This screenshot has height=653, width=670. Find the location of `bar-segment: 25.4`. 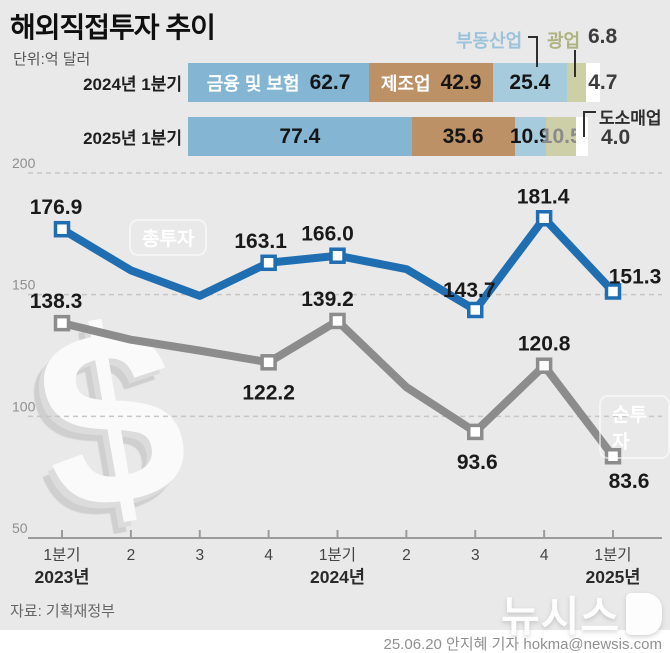

bar-segment: 25.4 is located at coordinates (530, 82).